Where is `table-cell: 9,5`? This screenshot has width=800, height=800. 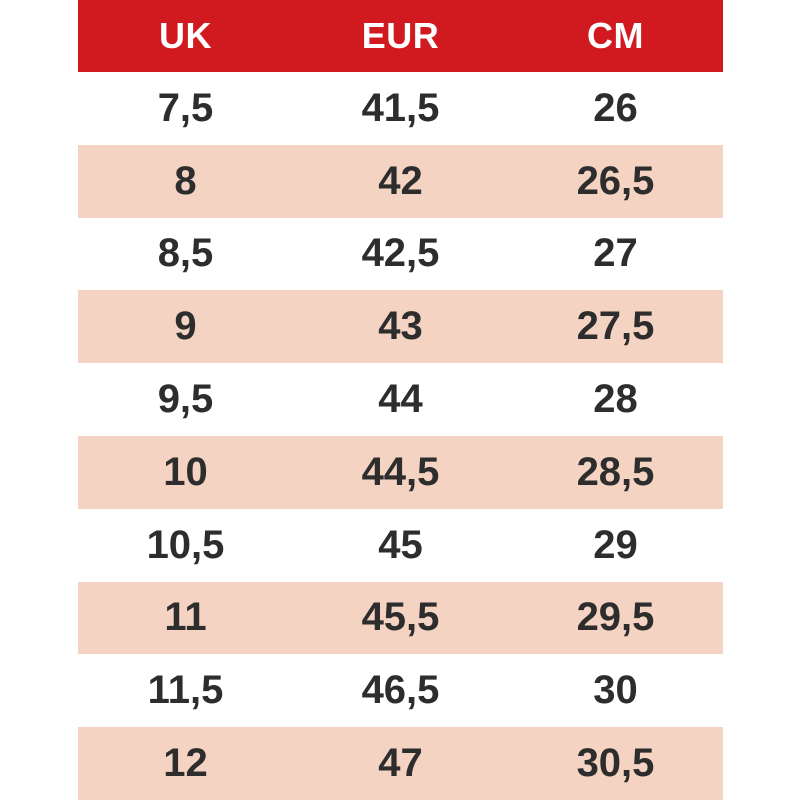 table-cell: 9,5 is located at coordinates (185, 399).